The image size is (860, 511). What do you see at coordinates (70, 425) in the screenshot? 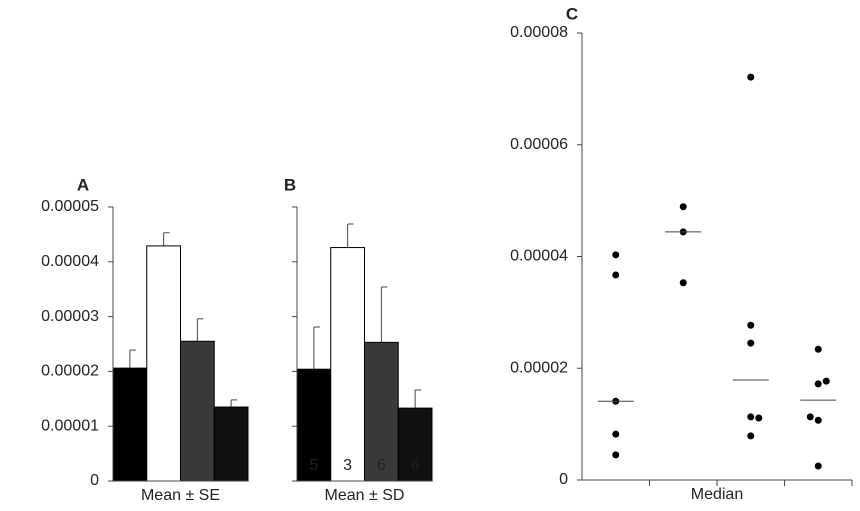
I see `y-tick-label: 0.00001` at bounding box center [70, 425].